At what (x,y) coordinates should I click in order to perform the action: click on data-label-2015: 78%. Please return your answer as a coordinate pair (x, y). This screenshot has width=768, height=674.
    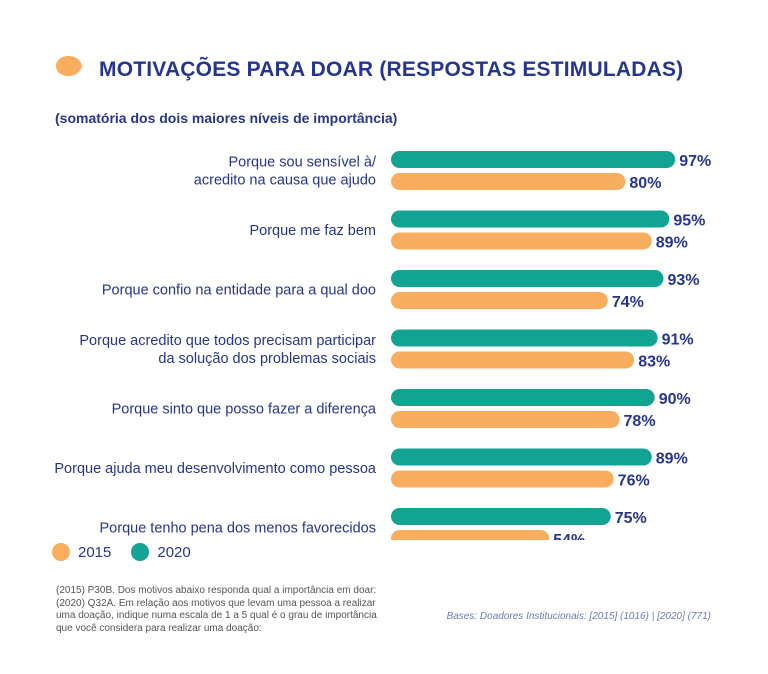
    Looking at the image, I should click on (640, 421).